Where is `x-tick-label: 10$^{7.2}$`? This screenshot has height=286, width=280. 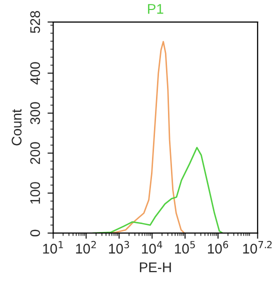 x-tick-label: 10$^{7.2}$ is located at coordinates (257, 247).